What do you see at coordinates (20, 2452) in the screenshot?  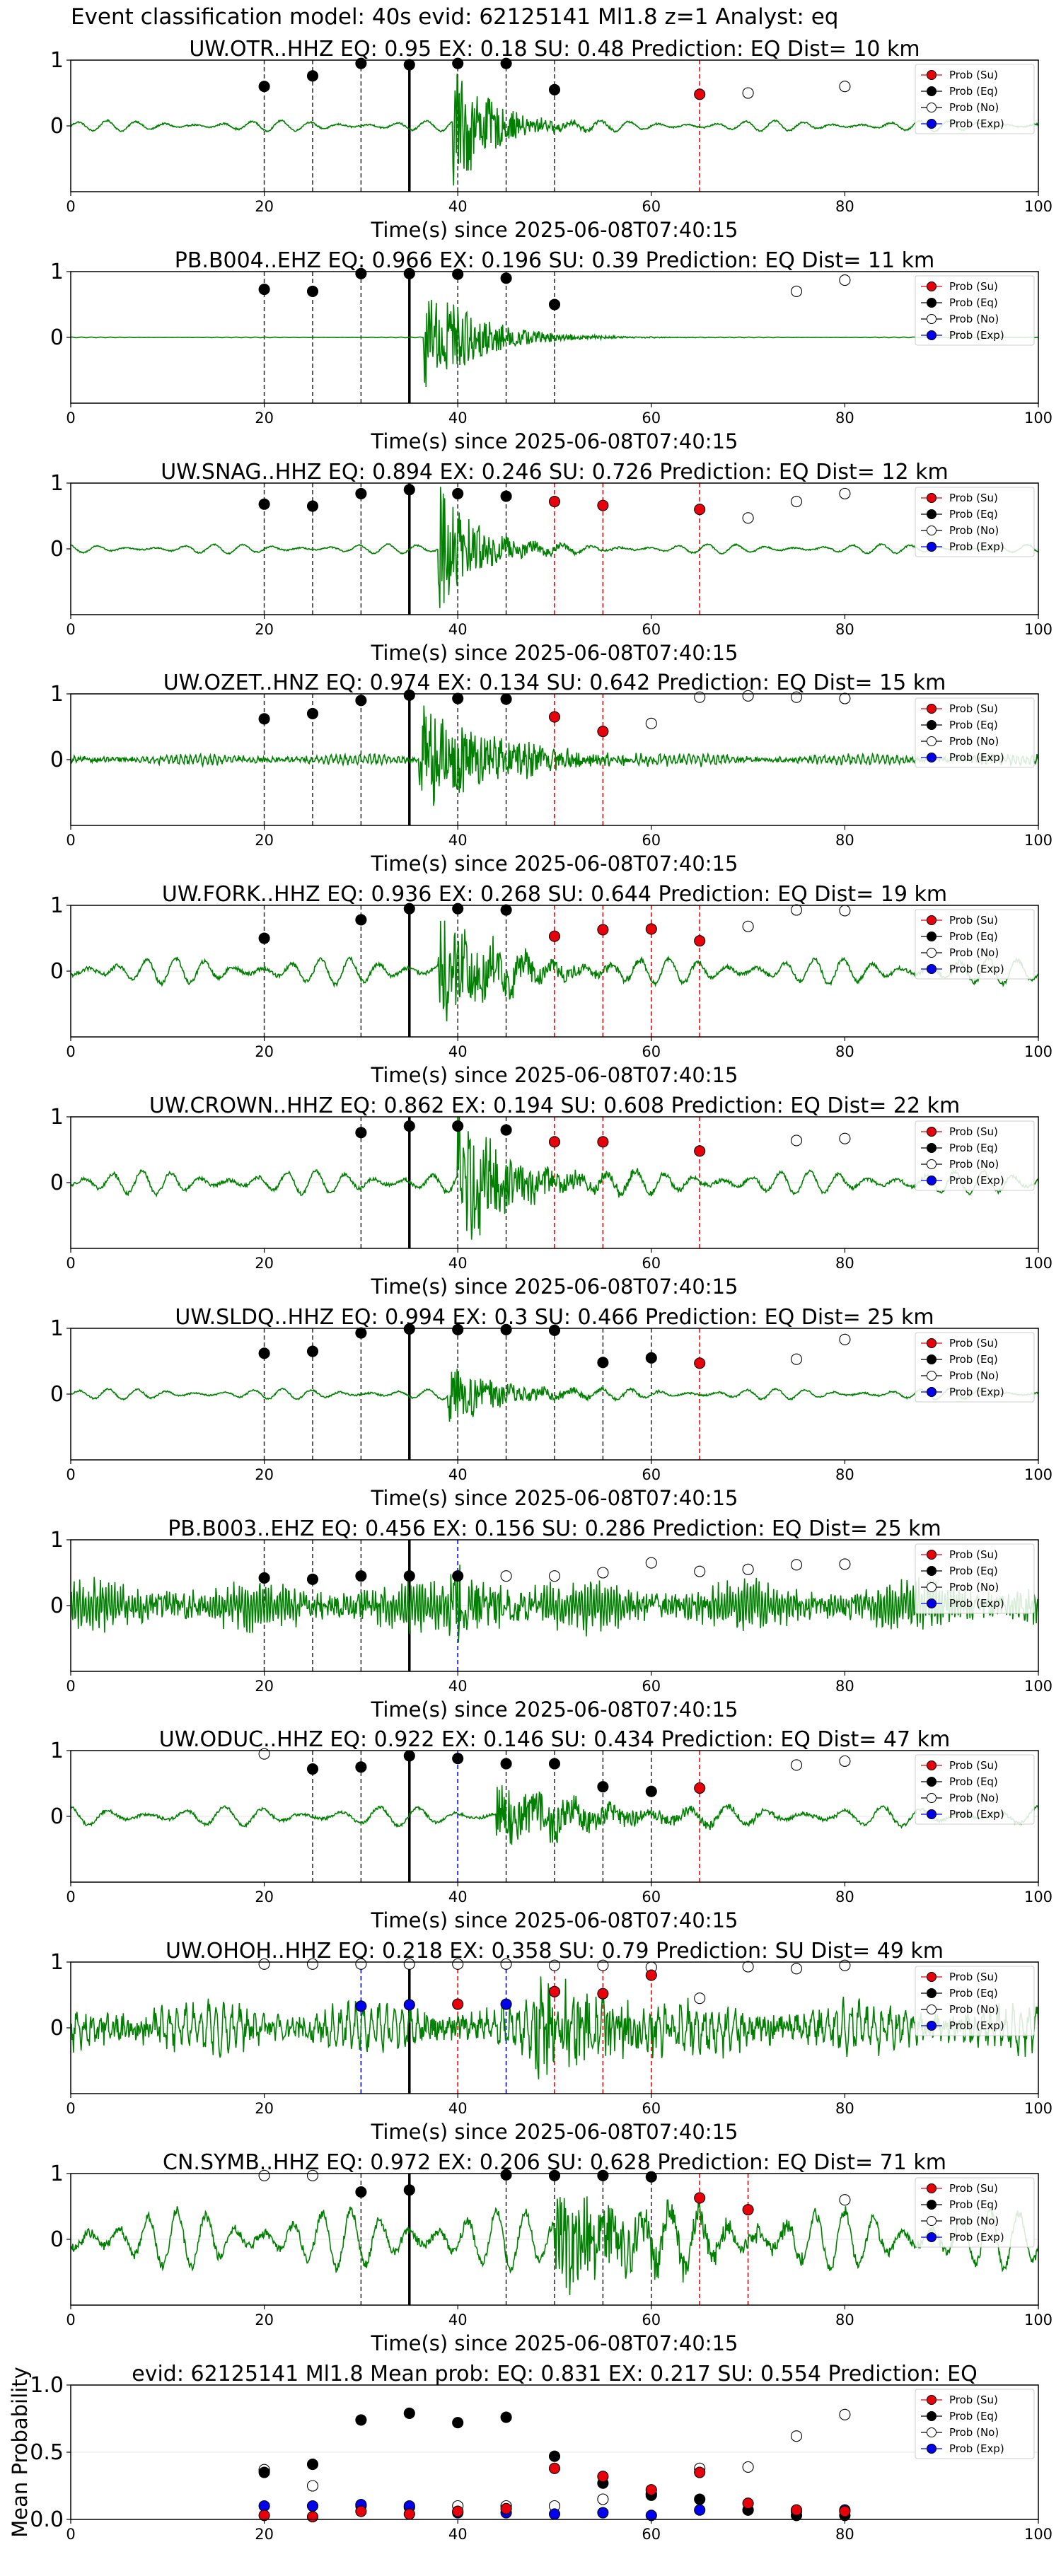 I see `y-axis-label: Mean Probability` at bounding box center [20, 2452].